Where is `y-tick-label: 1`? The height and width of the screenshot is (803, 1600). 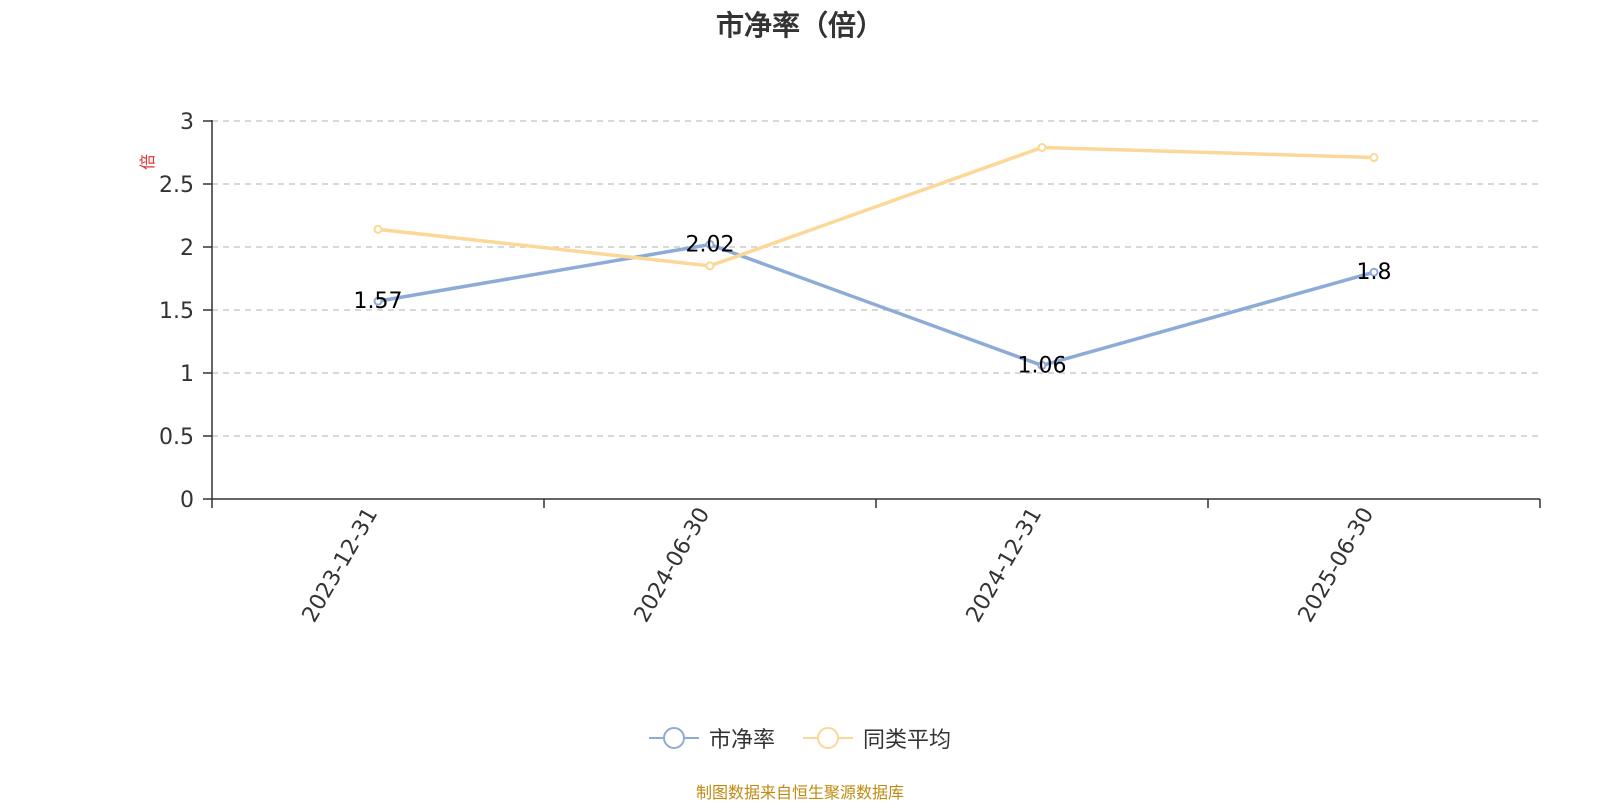
y-tick-label: 1 is located at coordinates (187, 374).